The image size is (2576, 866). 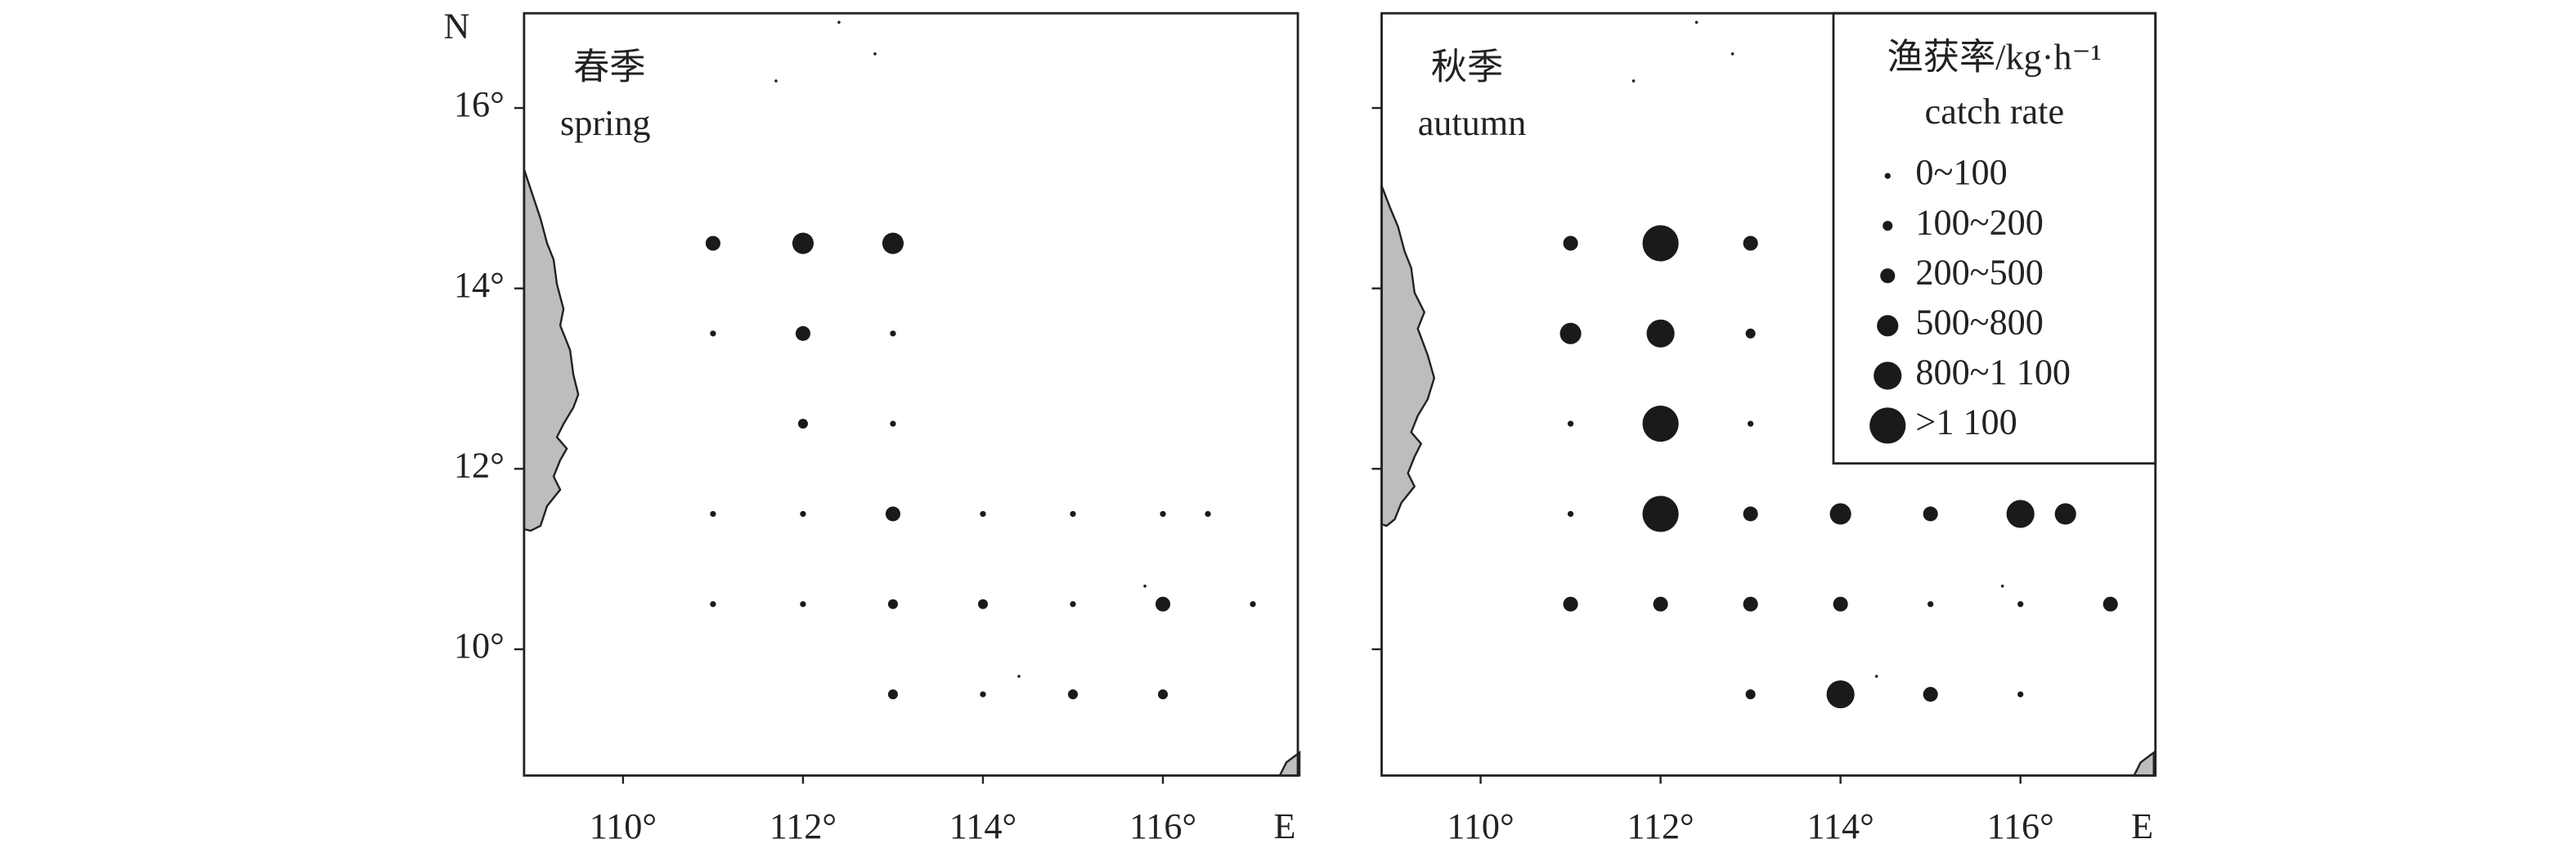 I want to click on legend-label: 0~100, so click(x=1961, y=172).